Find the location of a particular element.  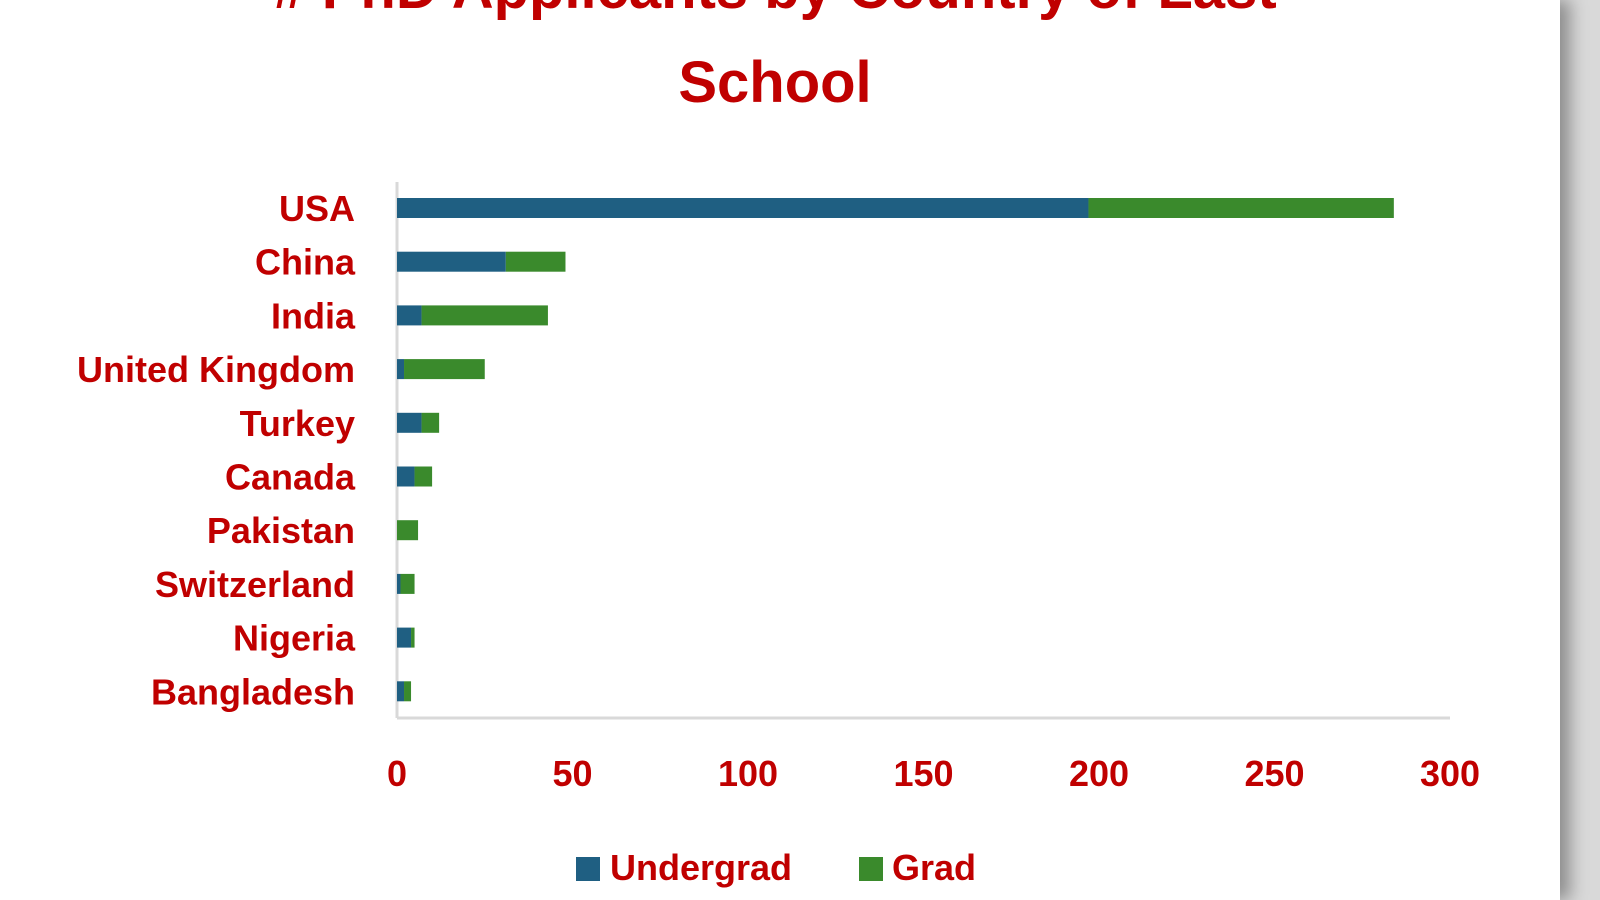

x-tick-label: 50 is located at coordinates (572, 773).